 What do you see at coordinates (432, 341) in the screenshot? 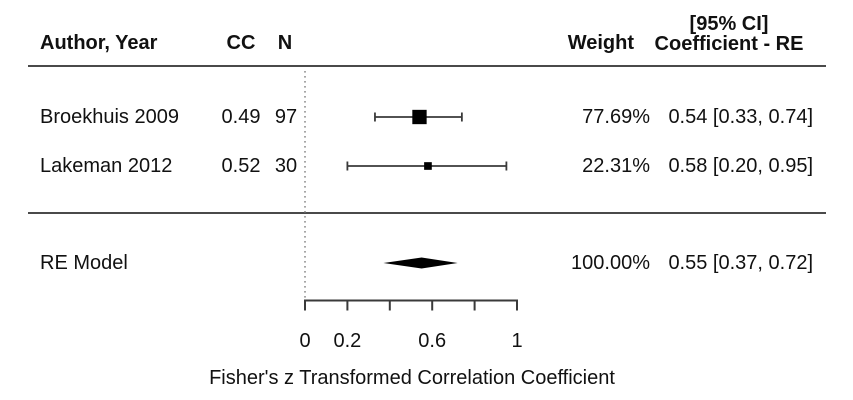
I see `x-axis-tick-label: 0.6` at bounding box center [432, 341].